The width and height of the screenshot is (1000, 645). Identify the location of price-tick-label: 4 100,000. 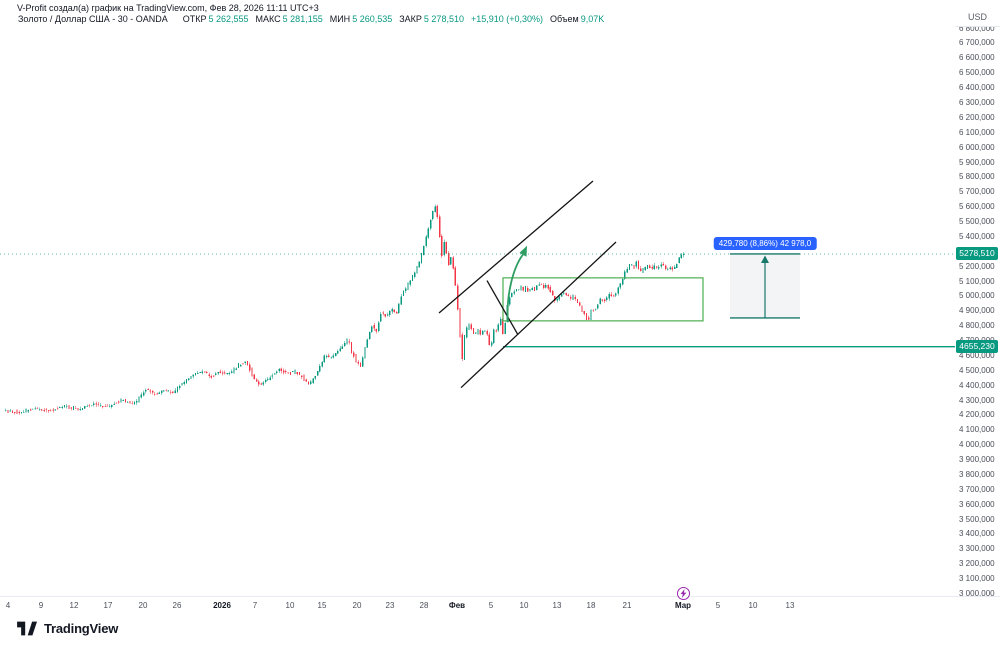
(977, 430).